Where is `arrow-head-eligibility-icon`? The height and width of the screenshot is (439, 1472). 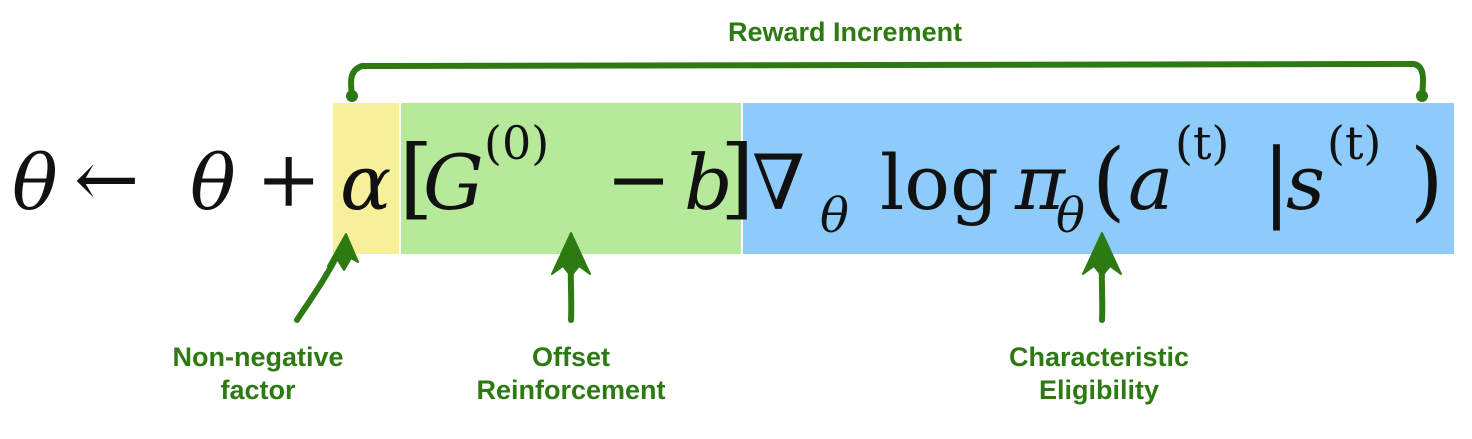 arrow-head-eligibility-icon is located at coordinates (1102, 254).